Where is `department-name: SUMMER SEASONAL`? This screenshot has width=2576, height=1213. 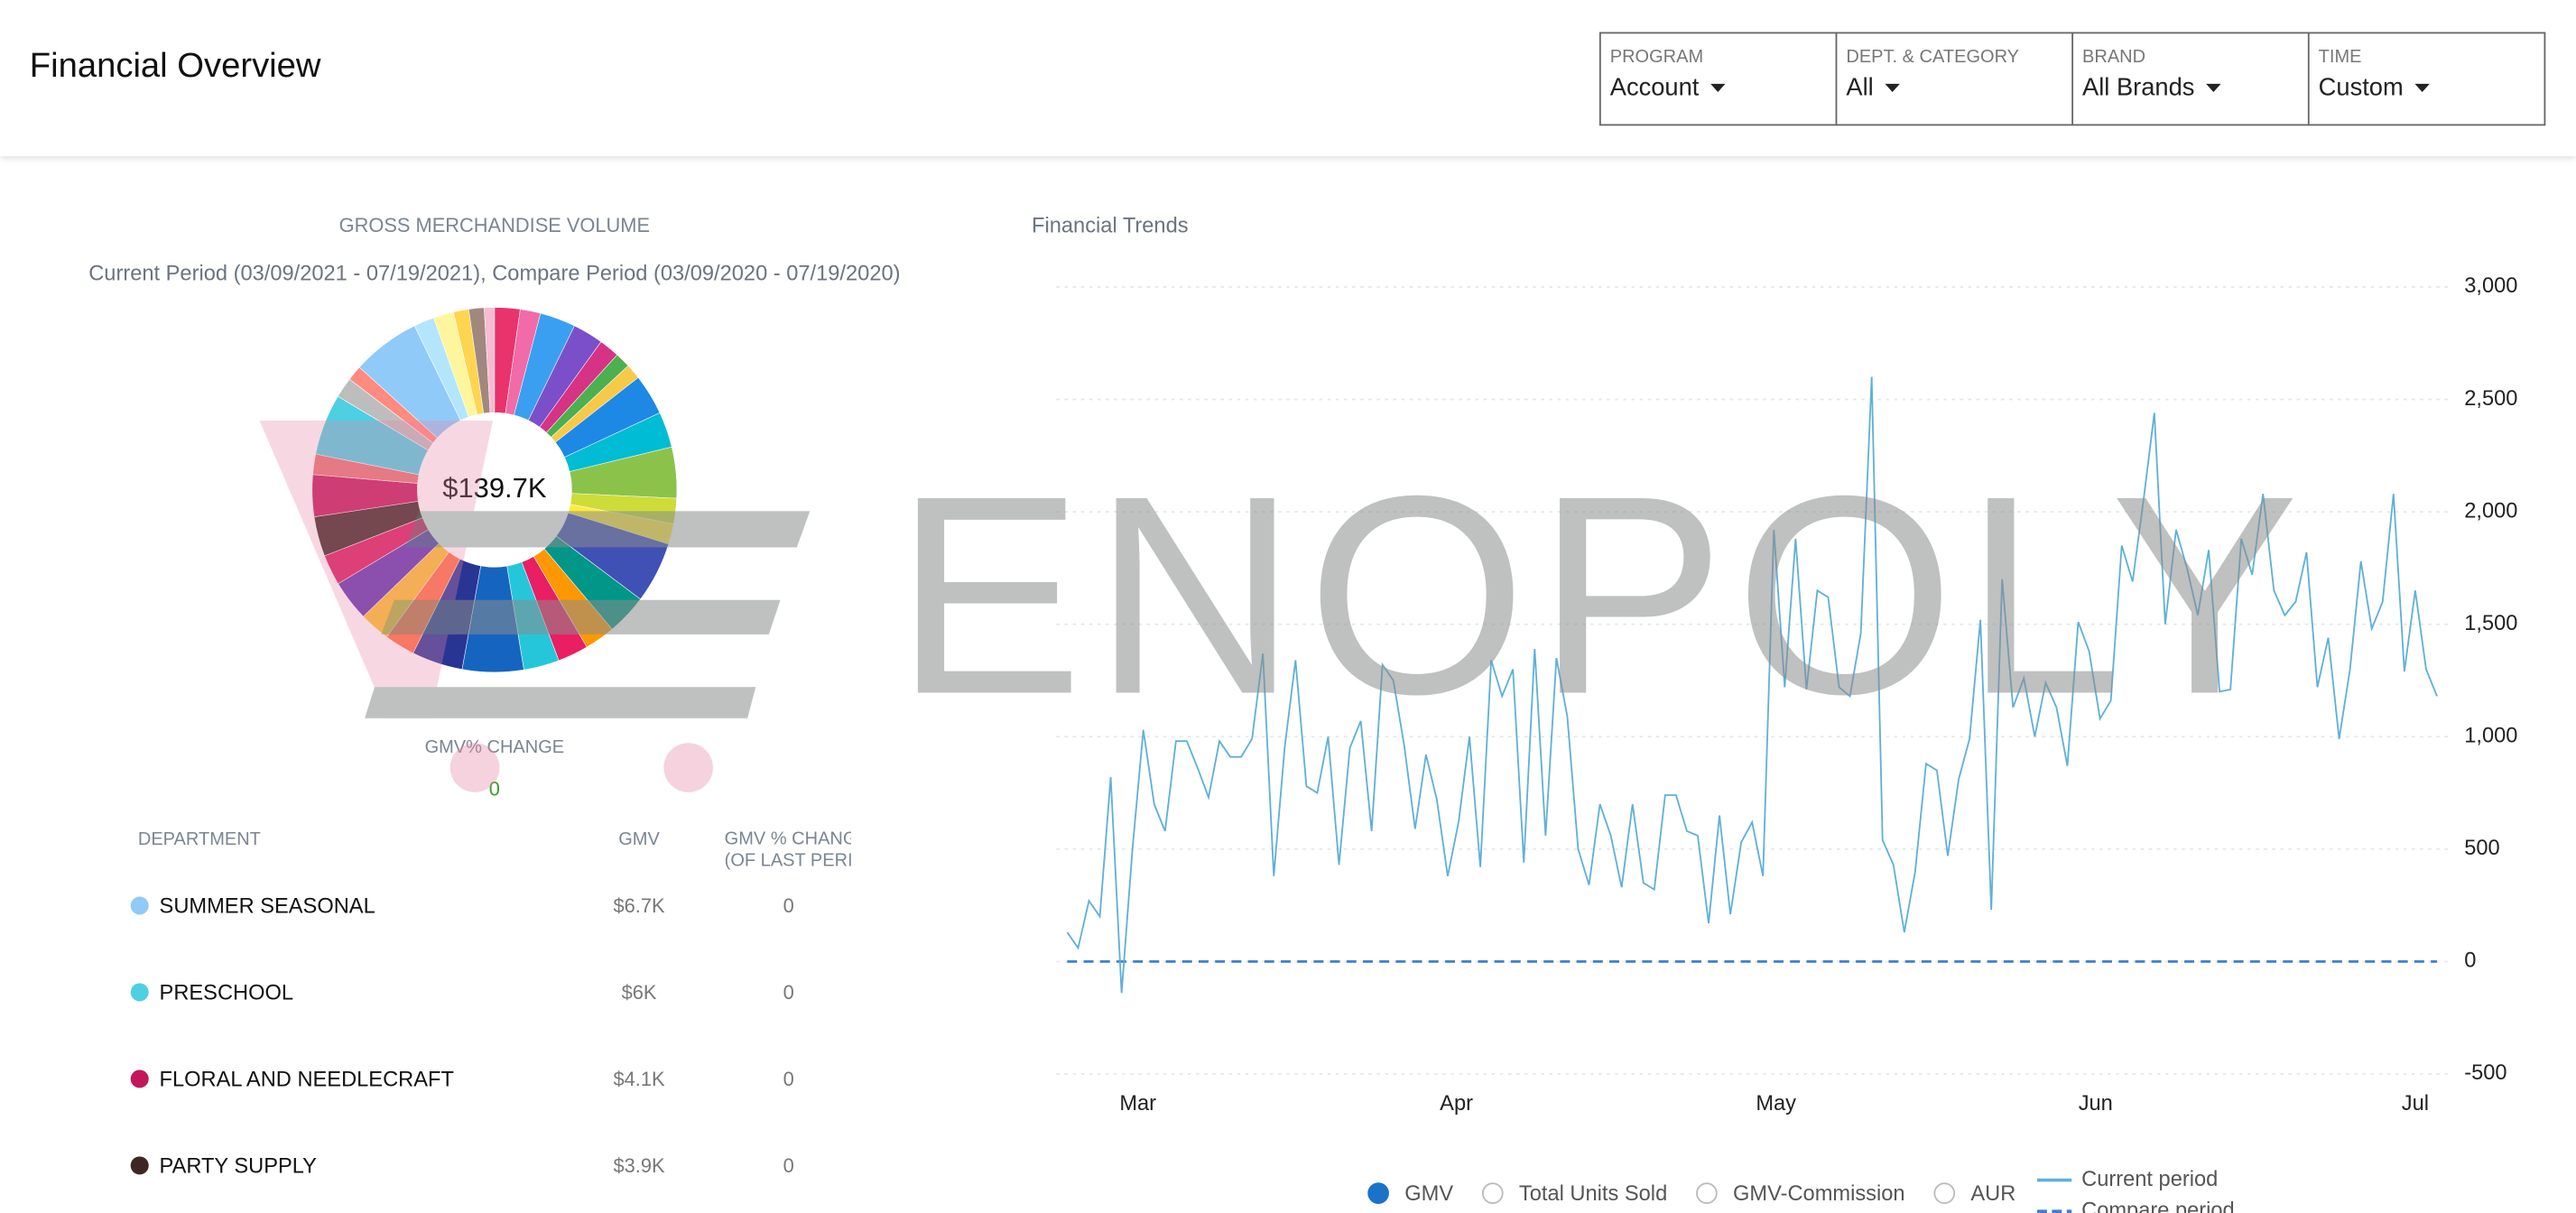
department-name: SUMMER SEASONAL is located at coordinates (267, 907).